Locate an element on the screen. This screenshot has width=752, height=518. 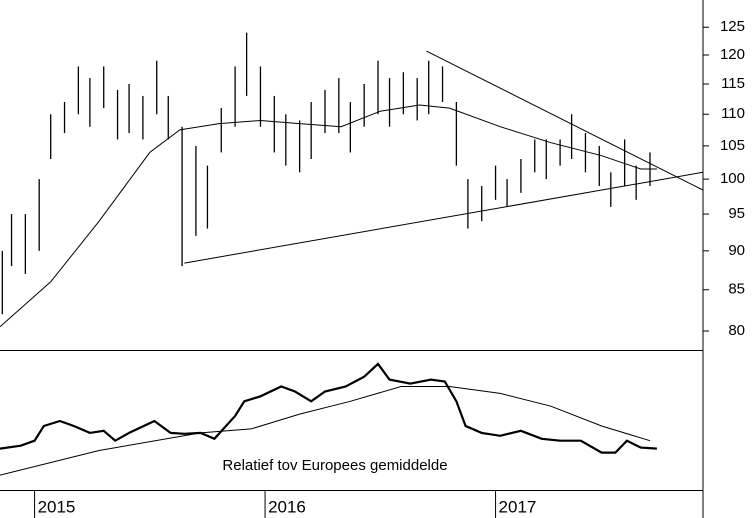
annotation: Relatief tov Europees gemiddelde is located at coordinates (334, 465).